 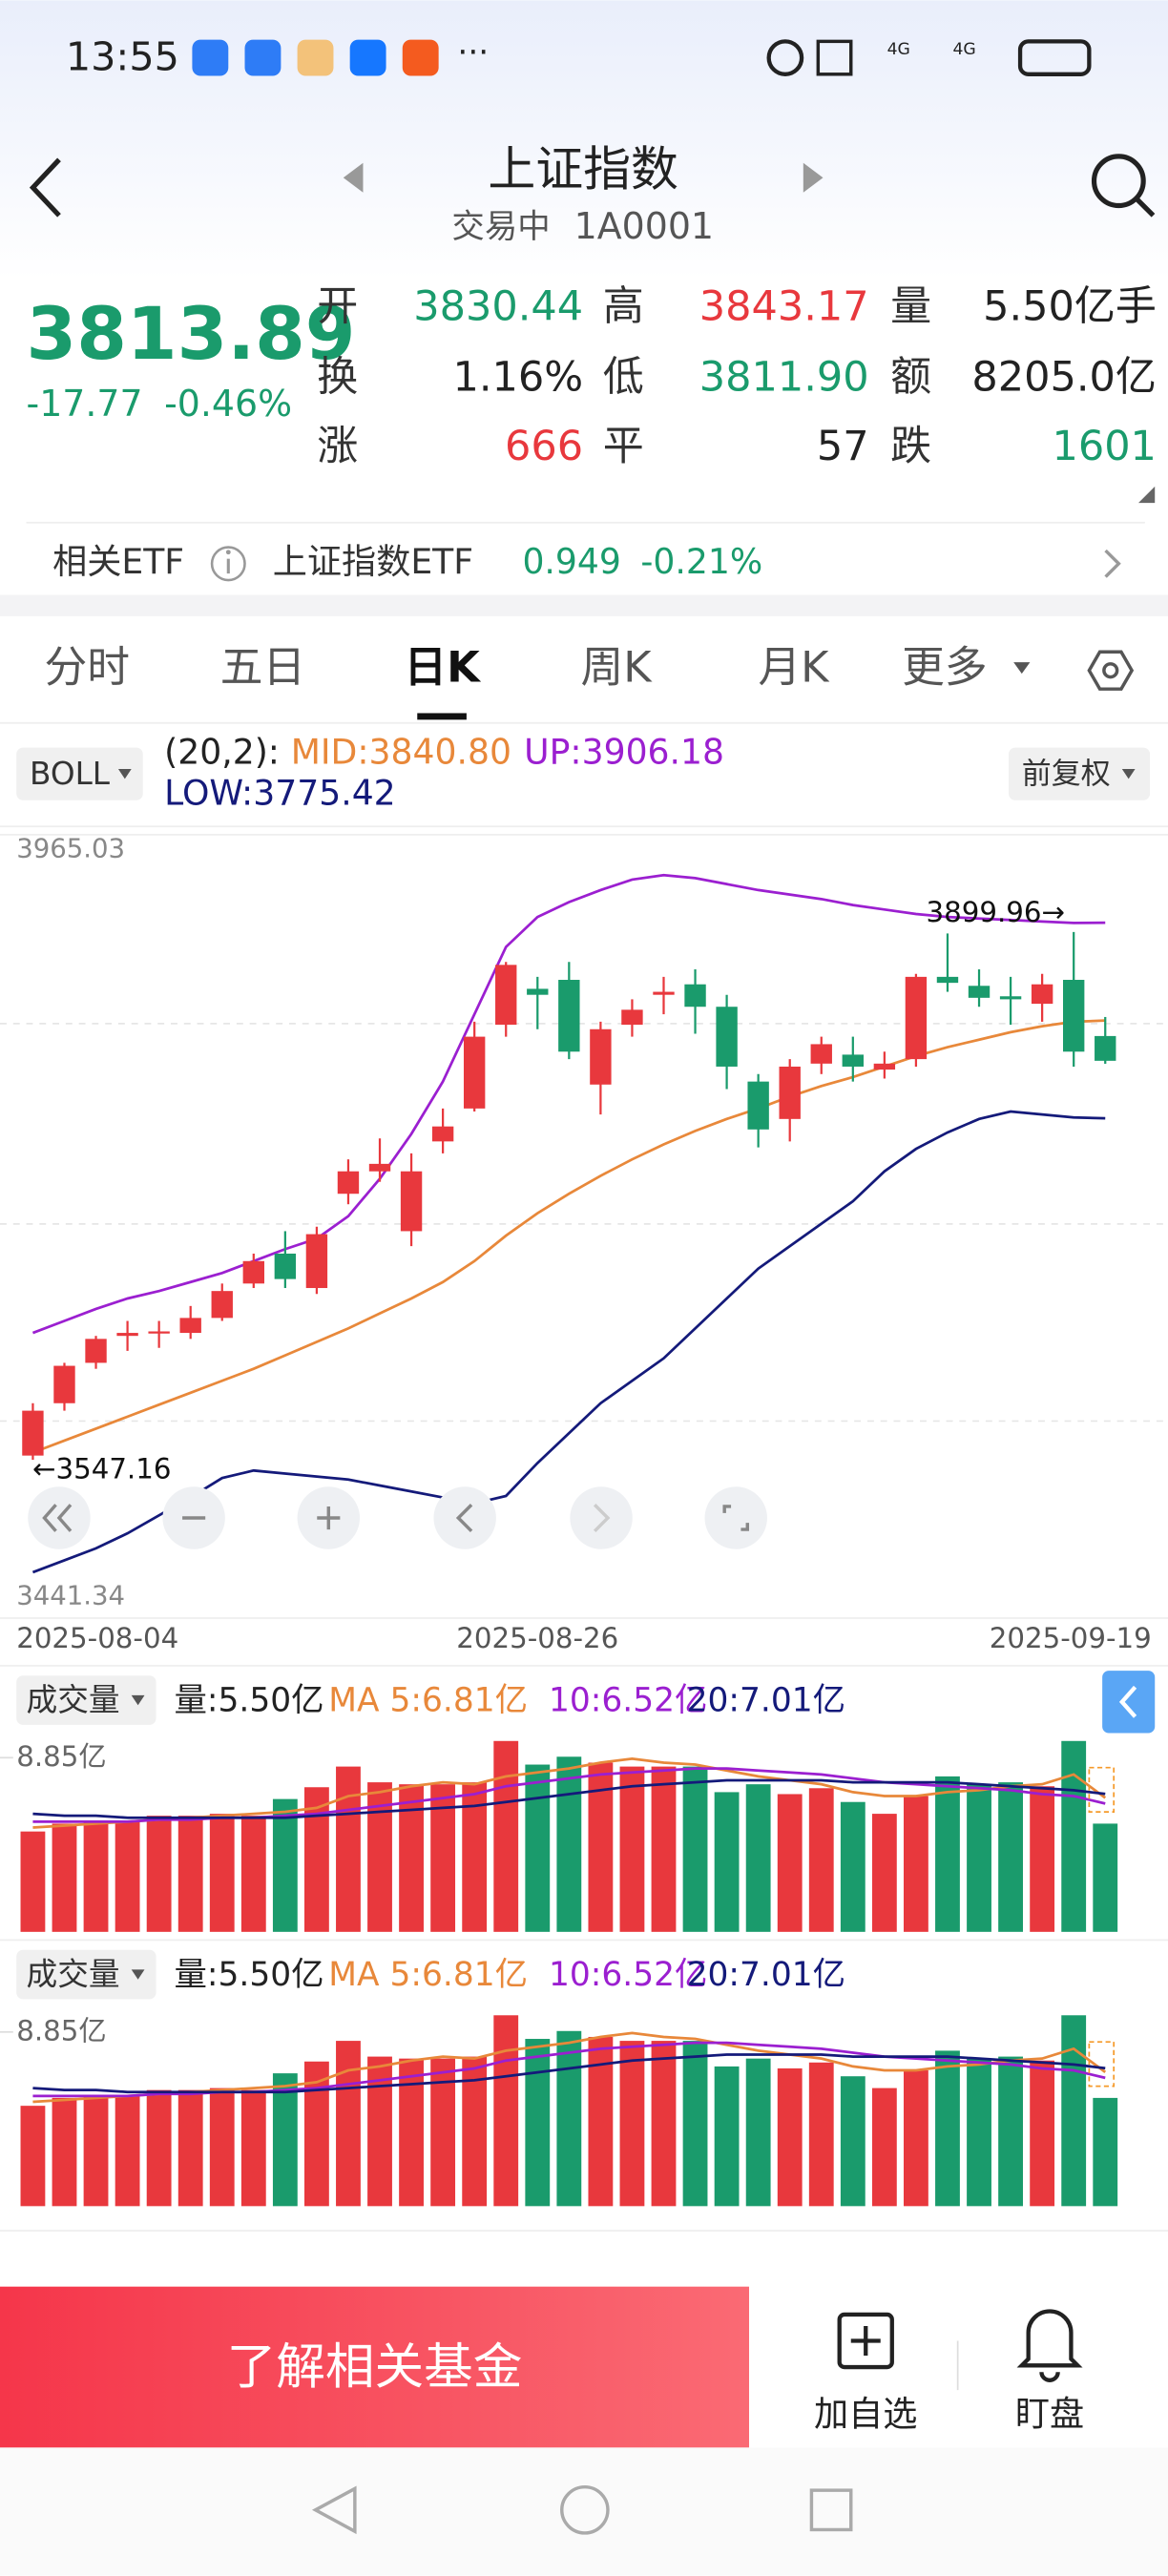 I want to click on legend-entry: MA 5:6.81亿, so click(x=428, y=1975).